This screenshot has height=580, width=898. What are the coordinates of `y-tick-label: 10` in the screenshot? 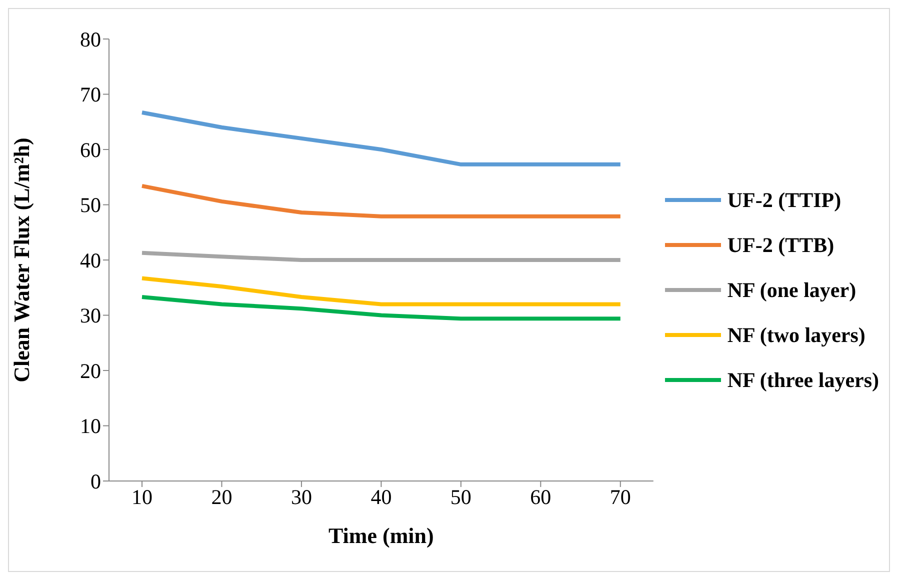 It's located at (90, 426).